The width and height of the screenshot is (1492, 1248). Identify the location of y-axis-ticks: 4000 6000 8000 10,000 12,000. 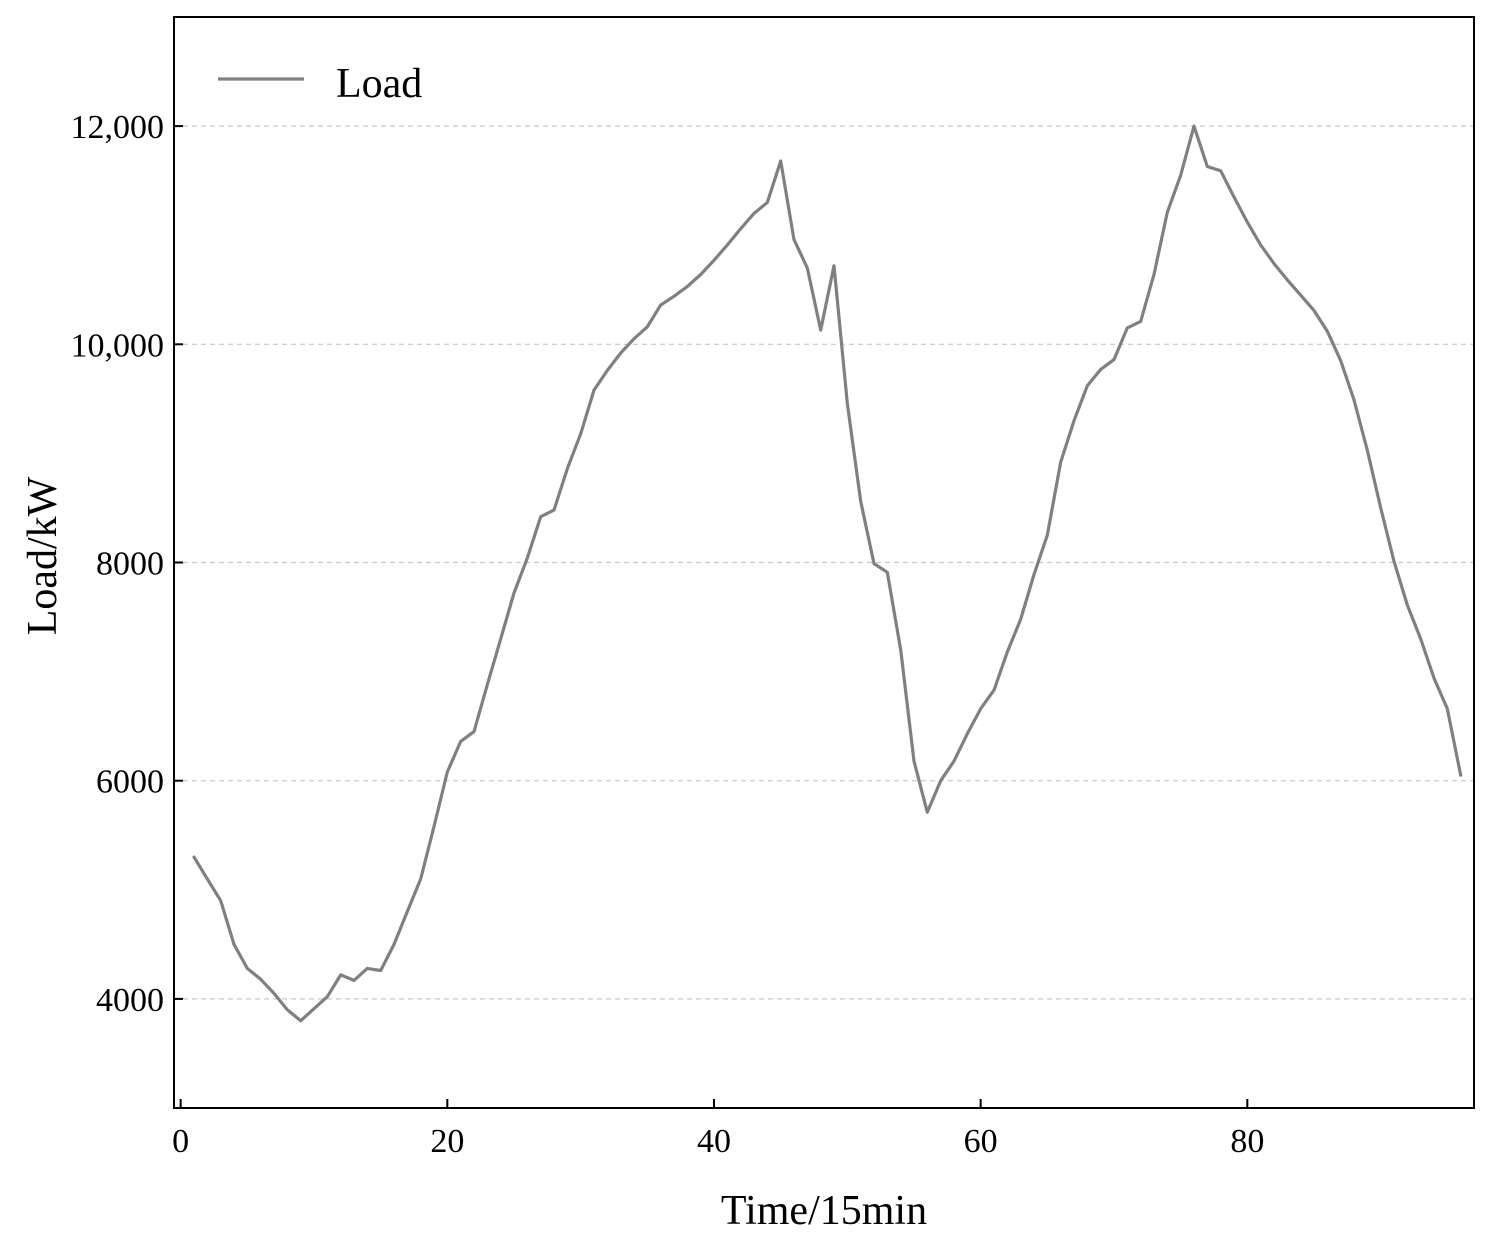
(127, 564).